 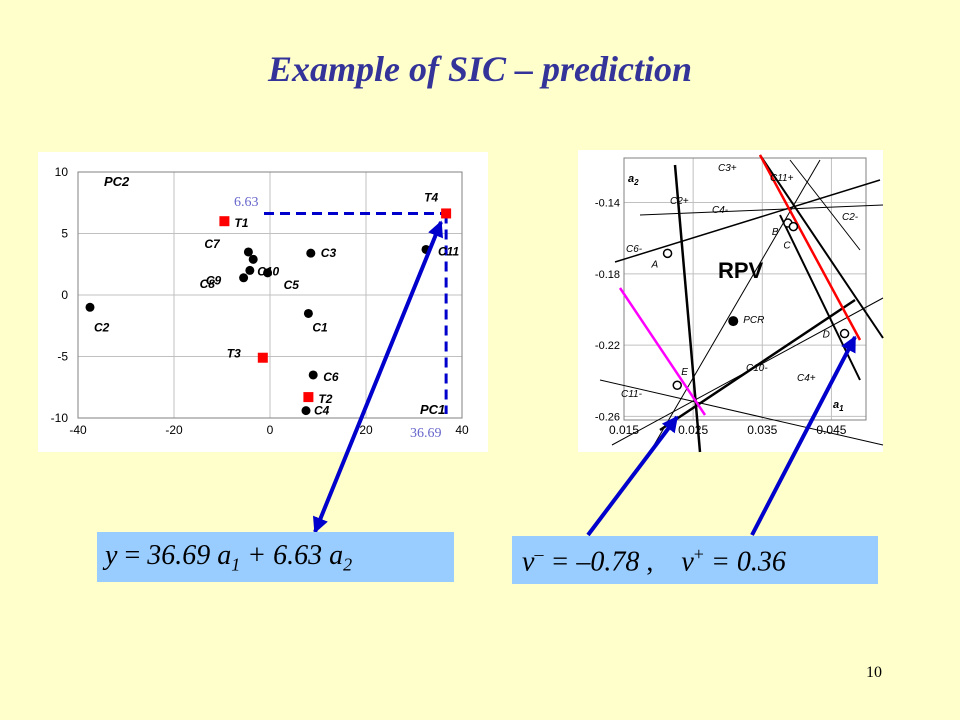 I want to click on point-label-d: D, so click(x=826, y=335).